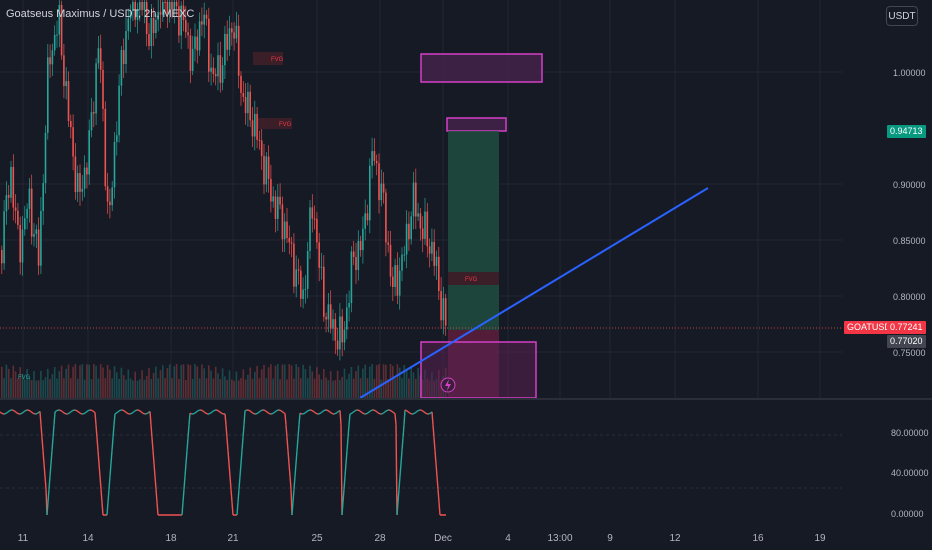 The width and height of the screenshot is (932, 550). What do you see at coordinates (422, 538) in the screenshot?
I see `time-axis: 11 14 18 21 25 28 Dec 4 13:00 9 12 16 19` at bounding box center [422, 538].